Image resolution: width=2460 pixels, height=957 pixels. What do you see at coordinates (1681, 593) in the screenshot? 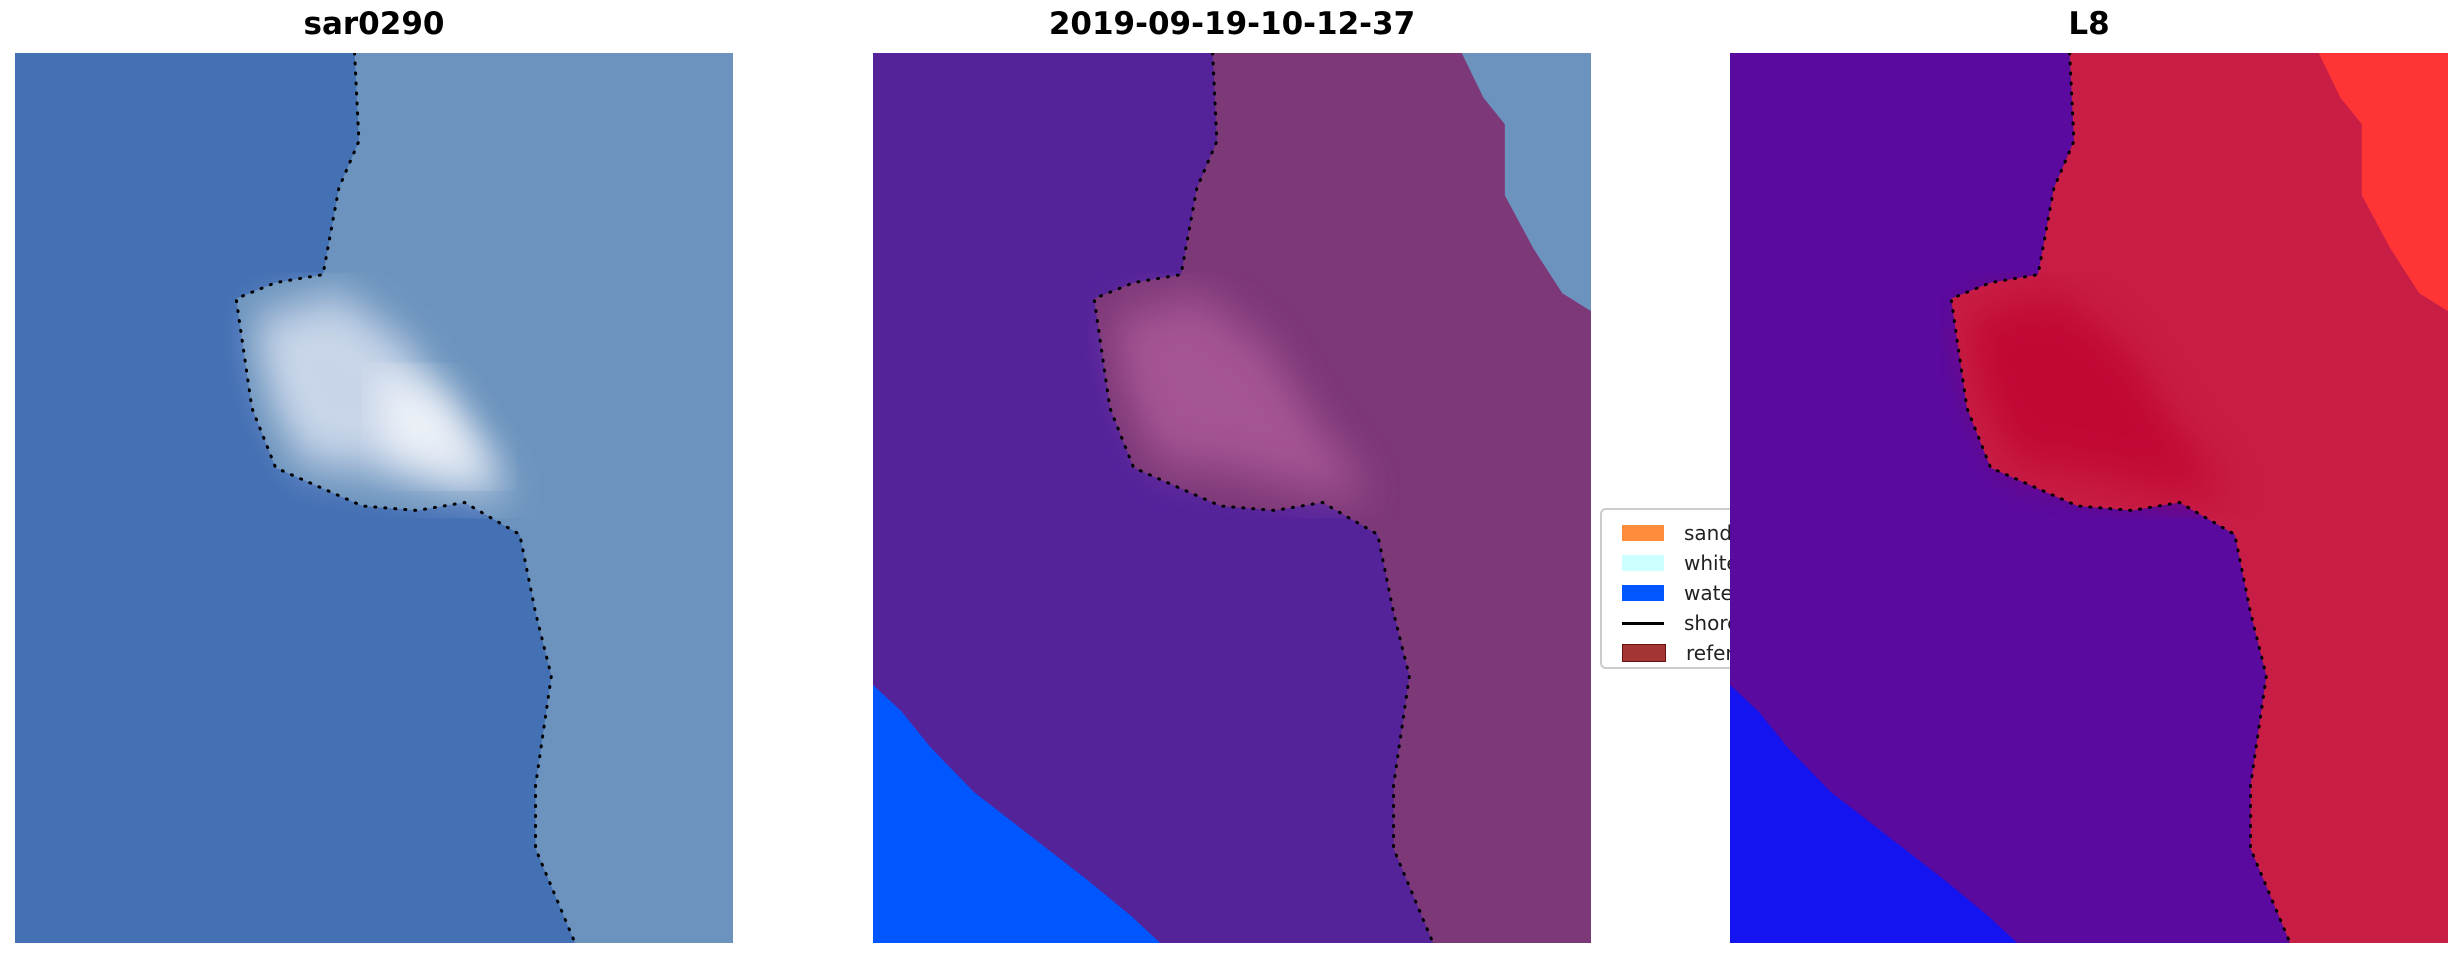
I see `legend-item-water: water` at bounding box center [1681, 593].